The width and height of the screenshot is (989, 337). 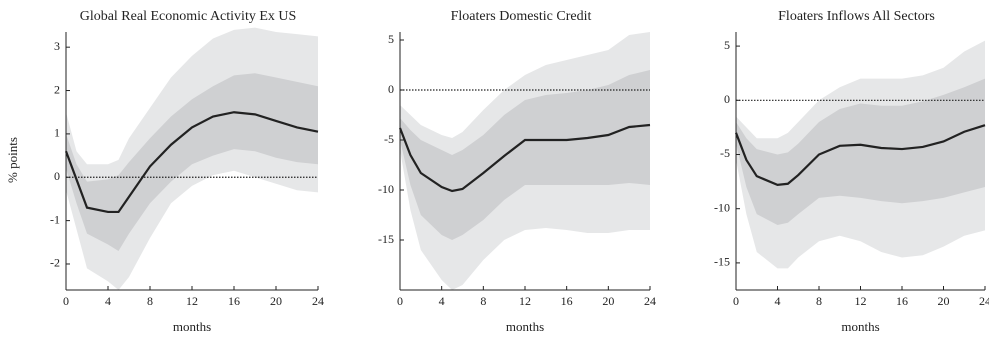 What do you see at coordinates (521, 16) in the screenshot?
I see `chart-title: Floaters Domestic Credit` at bounding box center [521, 16].